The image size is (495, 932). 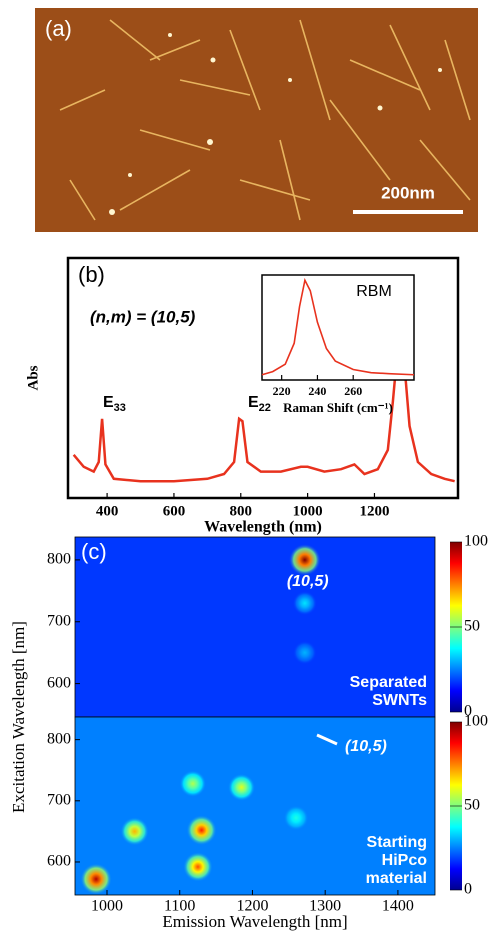 What do you see at coordinates (263, 527) in the screenshot?
I see `x-axis-label: Wavelength (nm)` at bounding box center [263, 527].